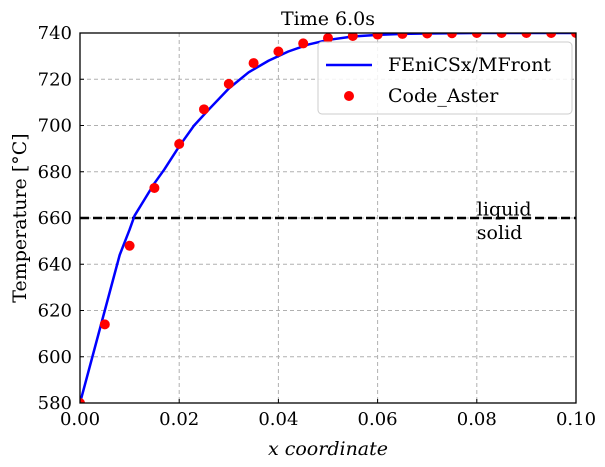 This screenshot has width=605, height=467. Describe the element at coordinates (378, 419) in the screenshot. I see `x-tick-label: 0.06` at that location.